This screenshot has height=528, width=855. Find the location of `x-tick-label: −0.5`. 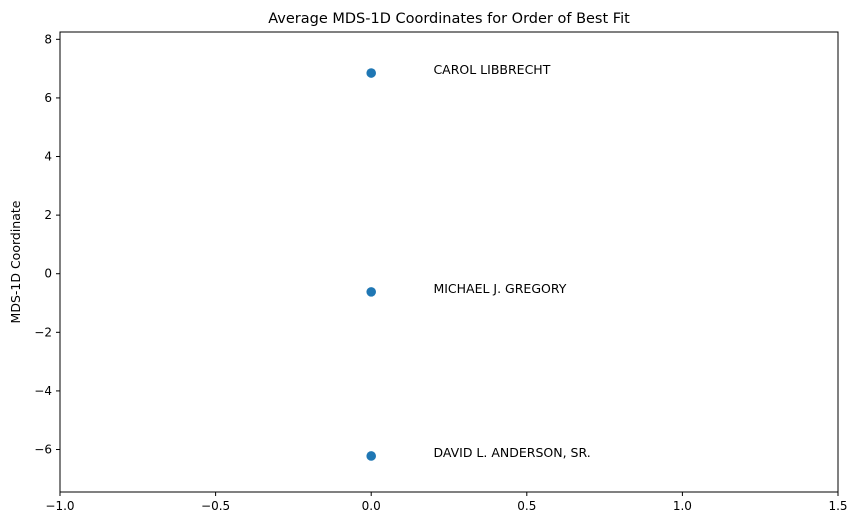

x-tick-label: −0.5 is located at coordinates (215, 506).